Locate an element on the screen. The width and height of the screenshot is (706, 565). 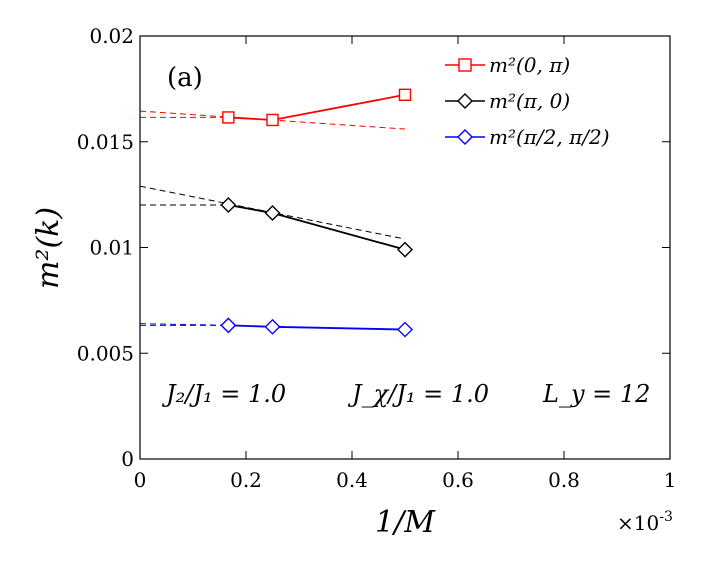
y-axis-title: m²(k) is located at coordinates (48, 248).